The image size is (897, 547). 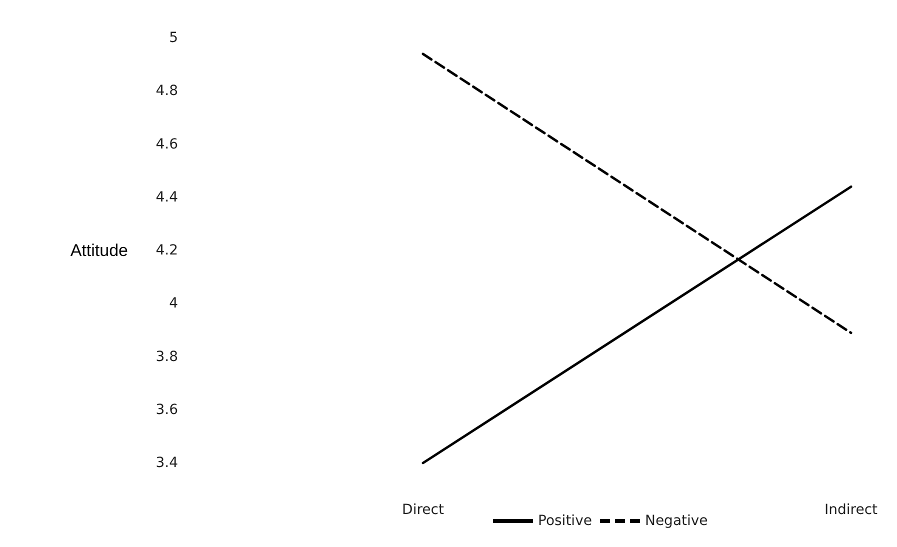 What do you see at coordinates (167, 144) in the screenshot?
I see `y-tick-label: 4.6` at bounding box center [167, 144].